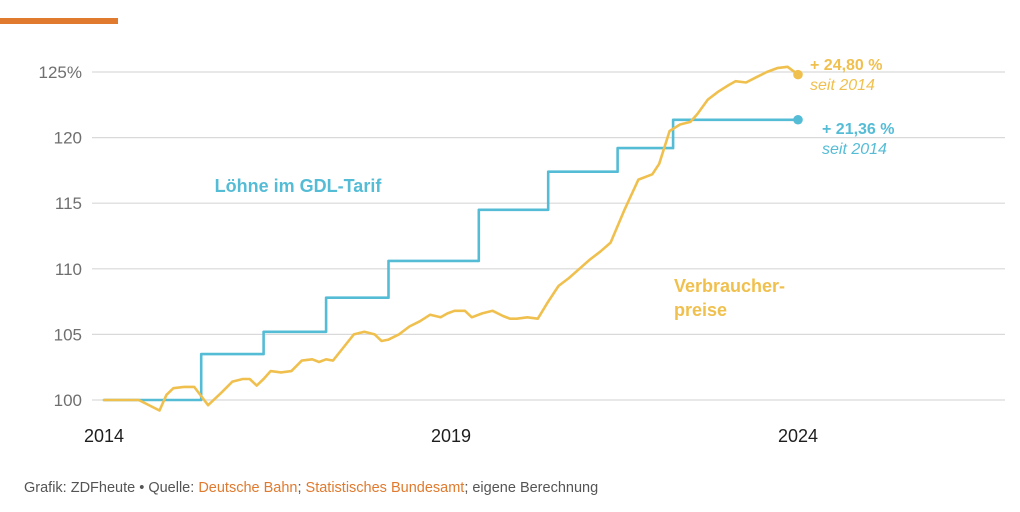  What do you see at coordinates (104, 436) in the screenshot?
I see `x-tick-label: 2014` at bounding box center [104, 436].